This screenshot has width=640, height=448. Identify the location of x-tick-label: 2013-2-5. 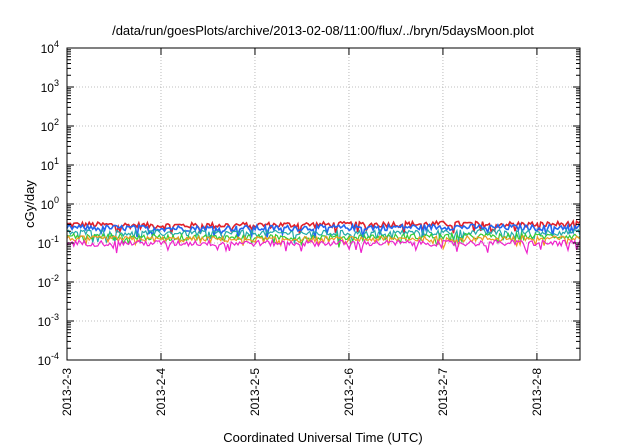
(255, 392).